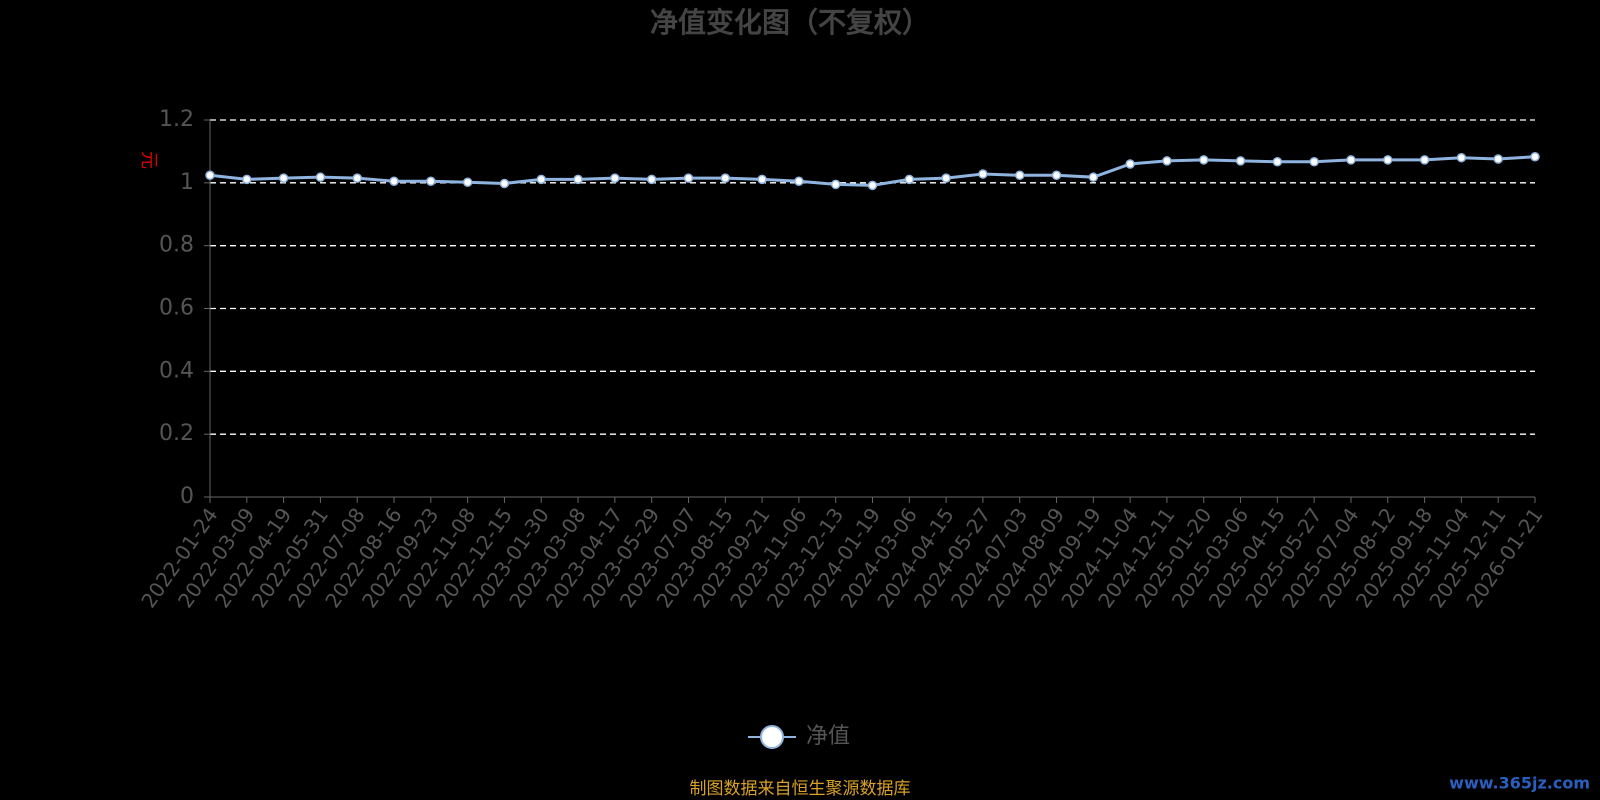  Describe the element at coordinates (187, 182) in the screenshot. I see `y-tick-label: 1` at that location.